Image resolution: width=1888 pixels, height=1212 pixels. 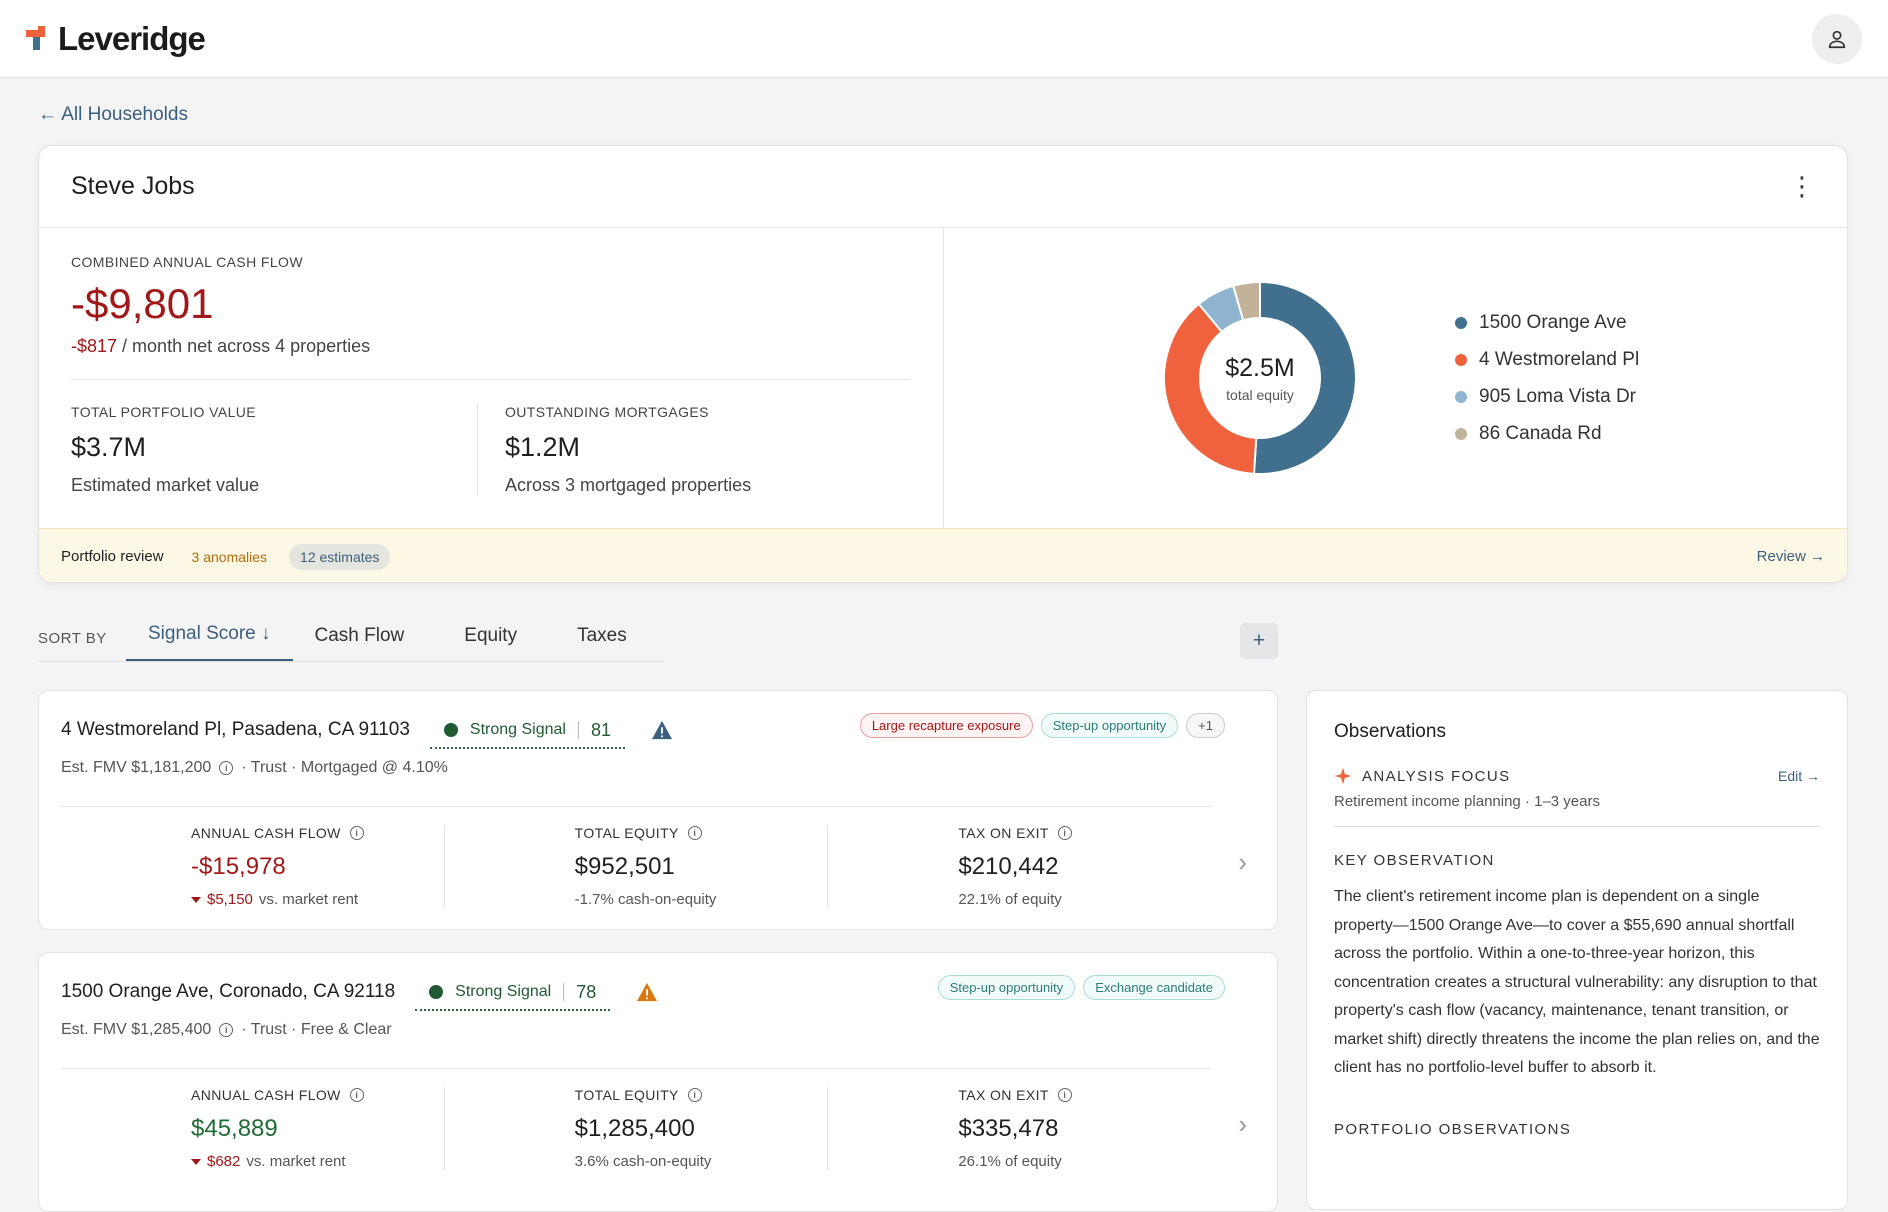 What do you see at coordinates (1260, 367) in the screenshot?
I see `total-equity-value: $2.5M` at bounding box center [1260, 367].